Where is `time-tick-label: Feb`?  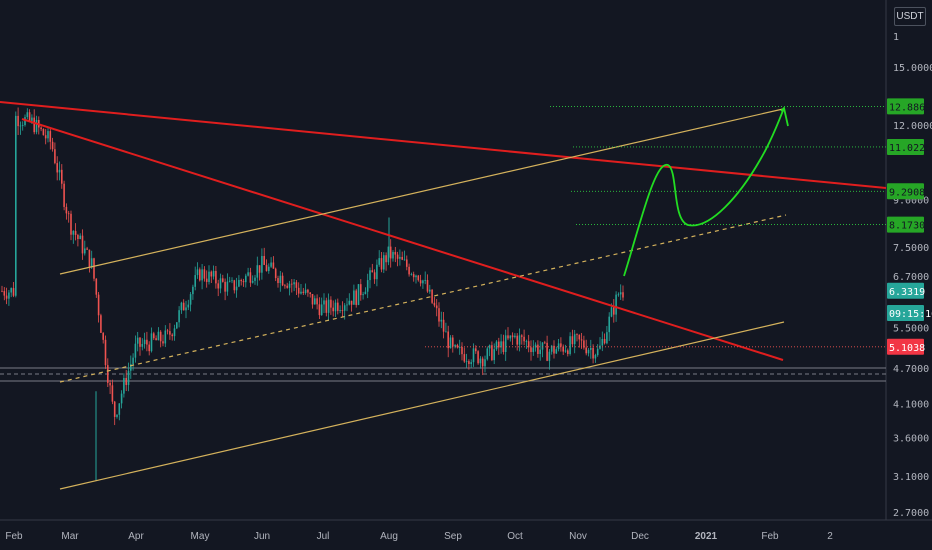 time-tick-label: Feb is located at coordinates (770, 536).